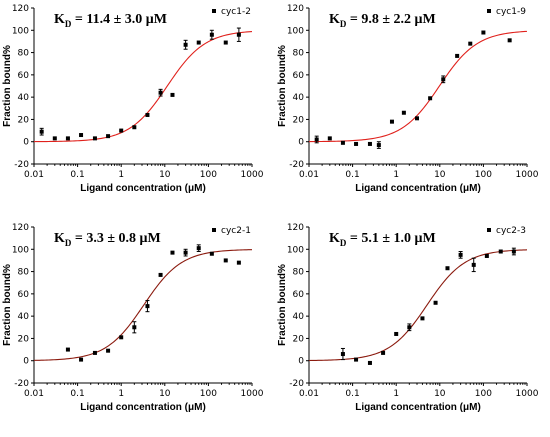  What do you see at coordinates (110, 20) in the screenshot?
I see `kd-label: KD = 11.4 ± 3.0 μM` at bounding box center [110, 20].